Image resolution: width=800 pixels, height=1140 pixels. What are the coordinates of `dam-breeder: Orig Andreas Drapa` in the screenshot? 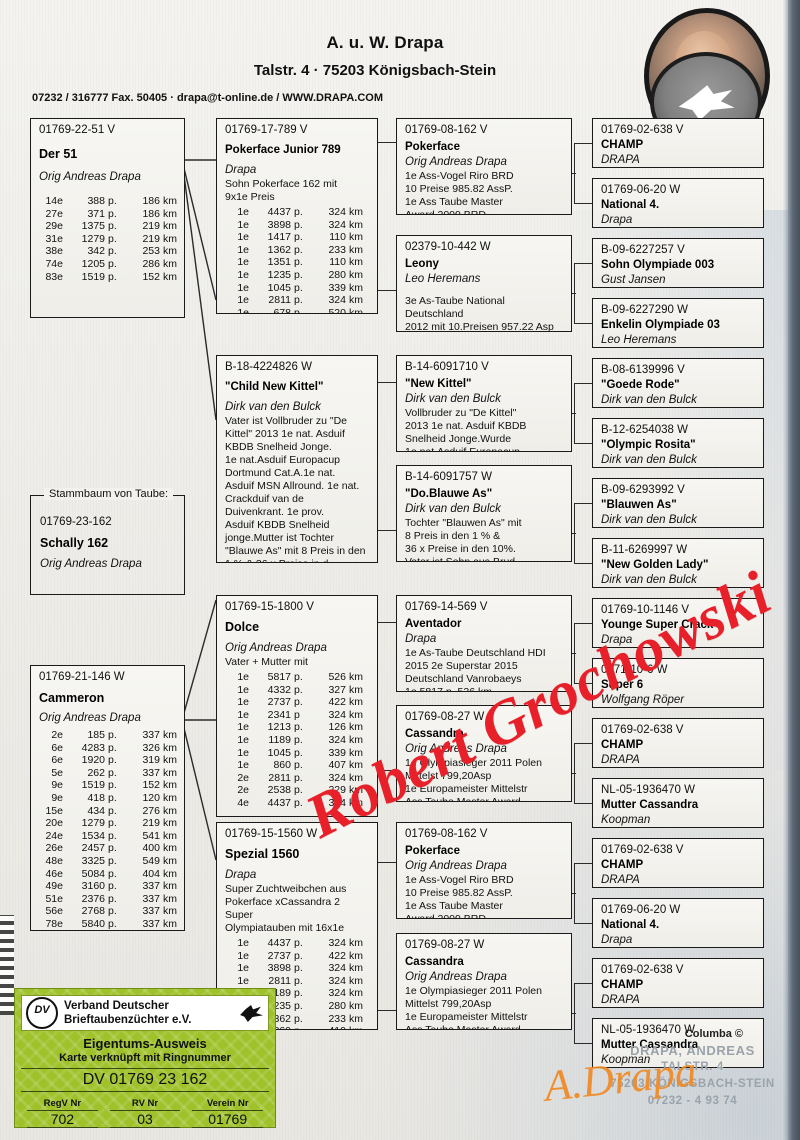 It's located at (90, 718).